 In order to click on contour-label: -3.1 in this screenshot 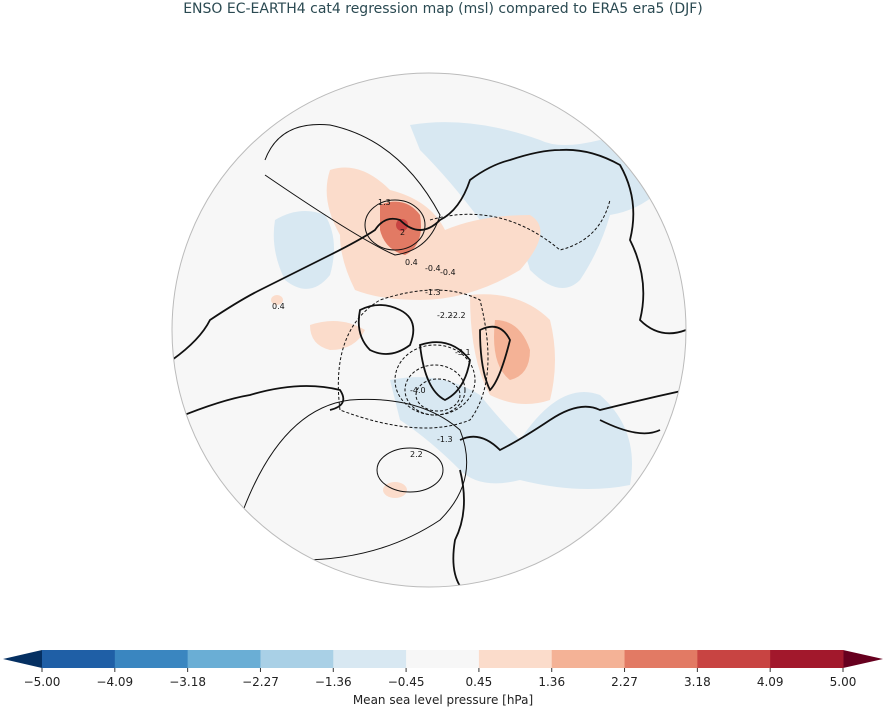, I will do `click(463, 352)`.